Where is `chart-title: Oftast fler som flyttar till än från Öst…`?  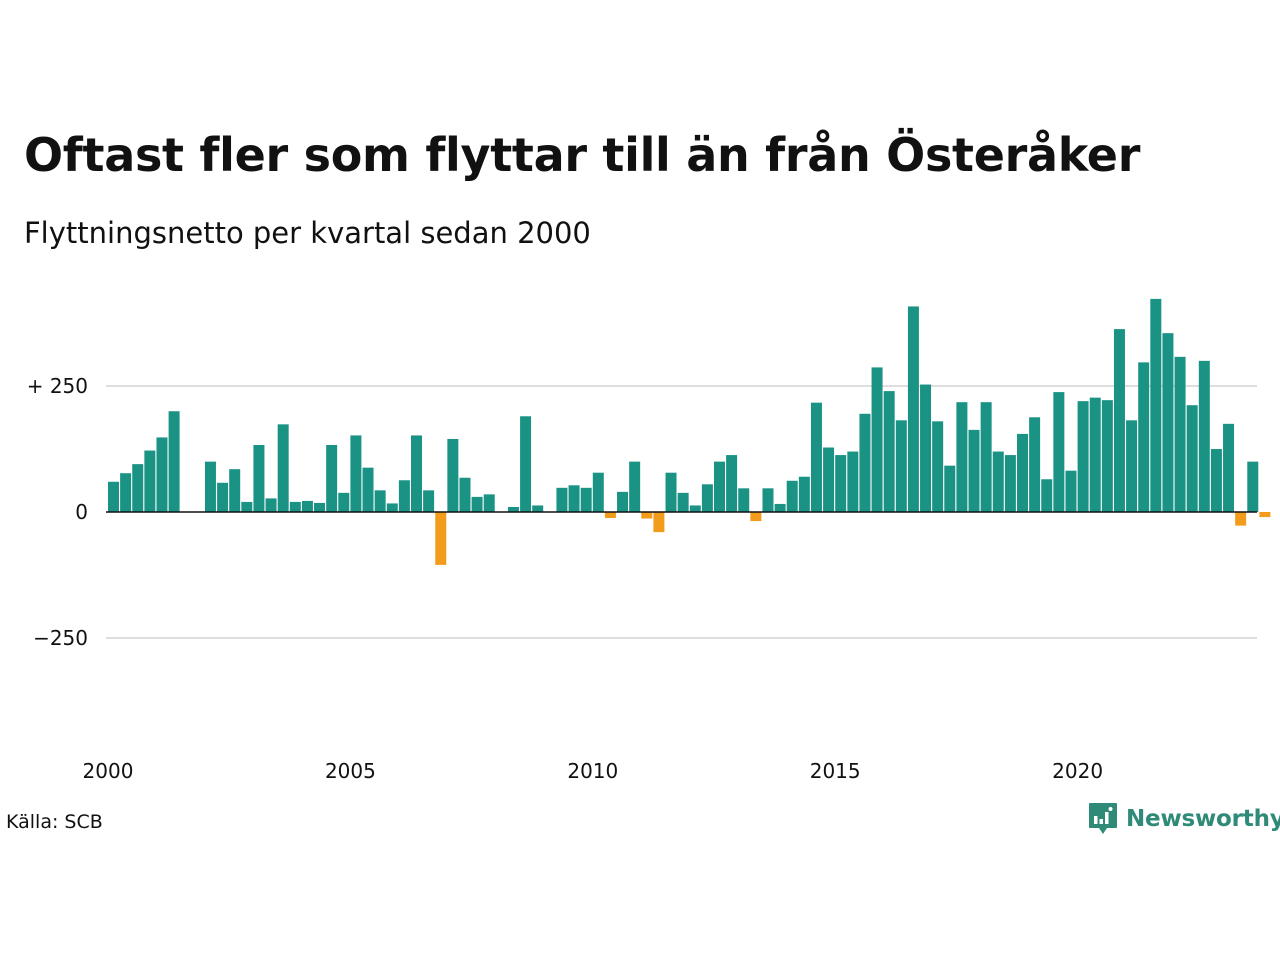 chart-title: Oftast fler som flyttar till än från Öst… is located at coordinates (582, 155).